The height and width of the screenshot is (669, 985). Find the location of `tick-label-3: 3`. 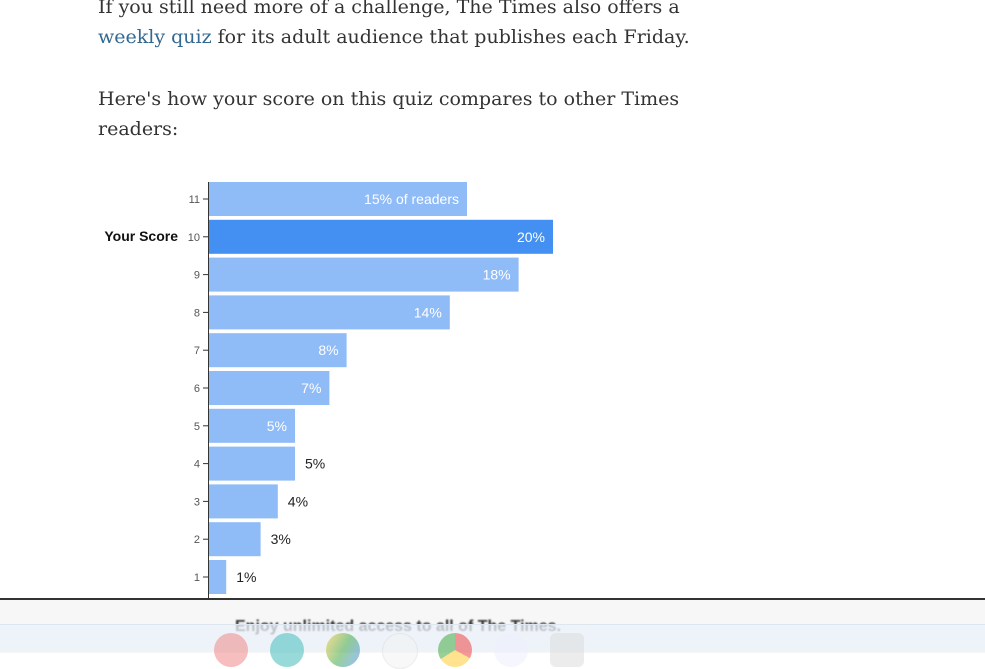

tick-label-3: 3 is located at coordinates (197, 502).